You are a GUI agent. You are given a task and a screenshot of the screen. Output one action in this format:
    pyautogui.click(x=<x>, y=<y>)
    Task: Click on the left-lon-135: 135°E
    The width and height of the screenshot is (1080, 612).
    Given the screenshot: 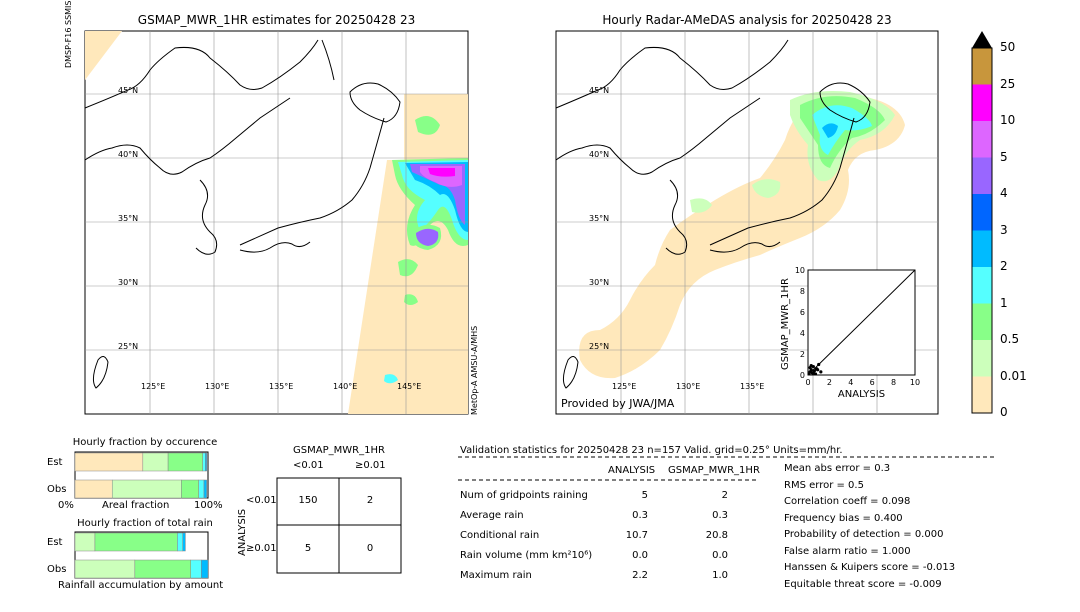 What is the action you would take?
    pyautogui.click(x=281, y=386)
    